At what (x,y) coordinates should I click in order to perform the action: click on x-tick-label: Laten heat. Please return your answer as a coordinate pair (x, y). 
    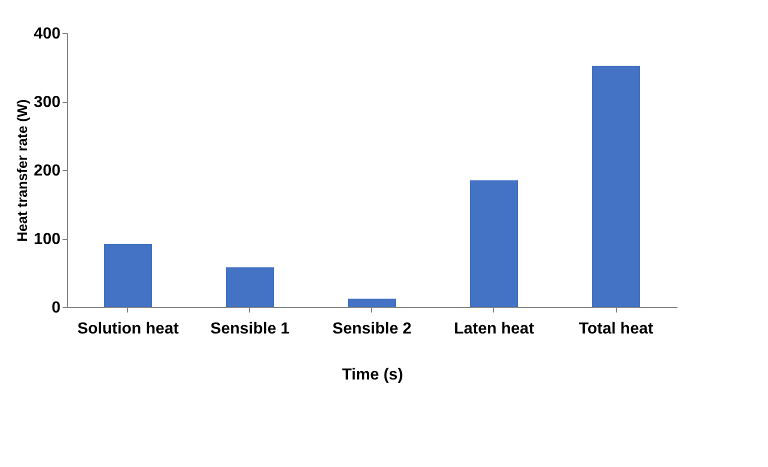
    Looking at the image, I should click on (494, 329).